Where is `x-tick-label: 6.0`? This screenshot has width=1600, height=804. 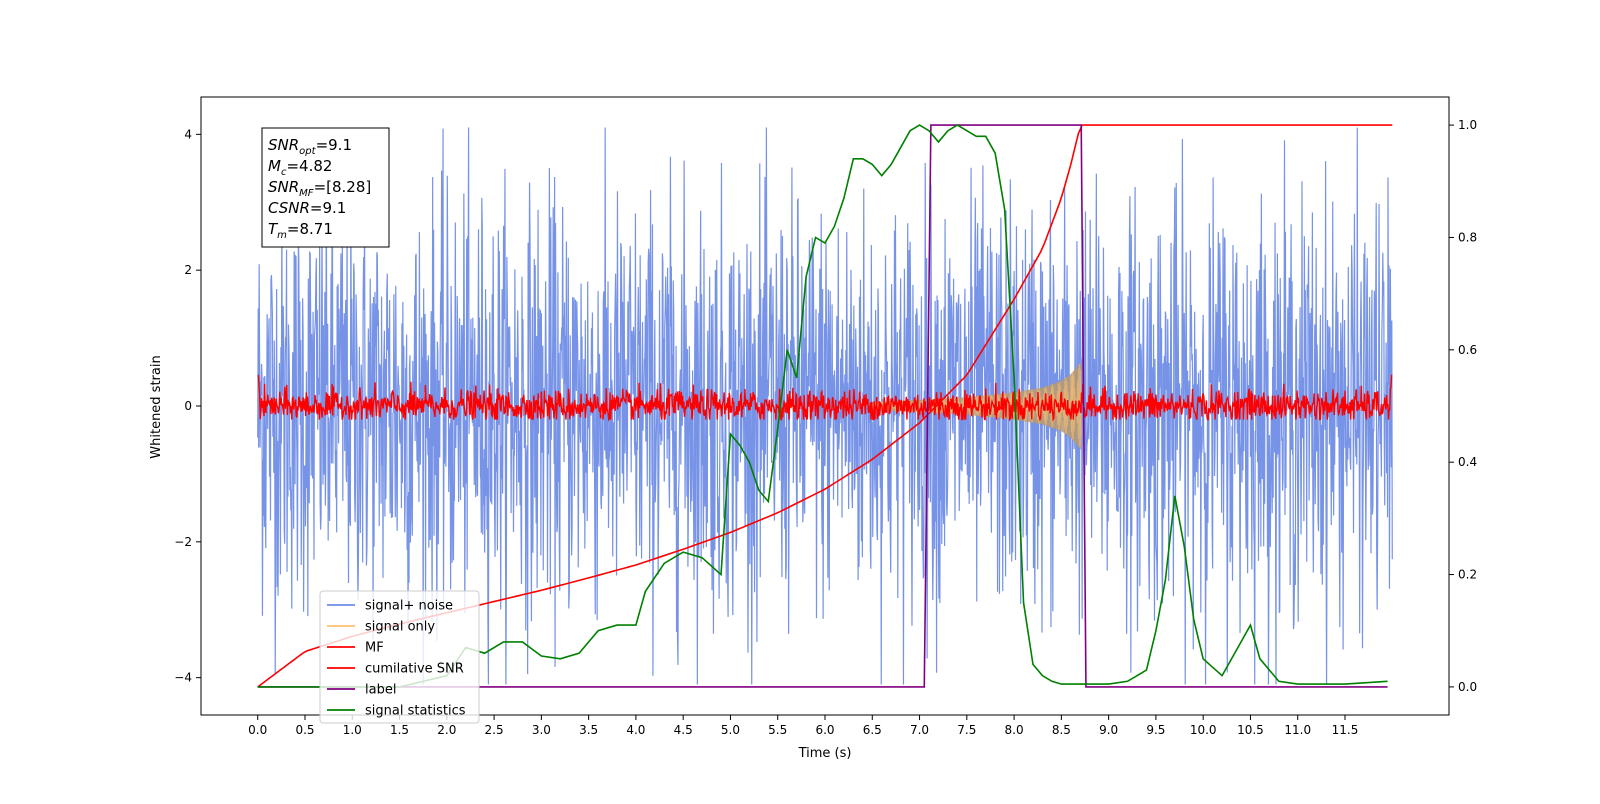 x-tick-label: 6.0 is located at coordinates (824, 730).